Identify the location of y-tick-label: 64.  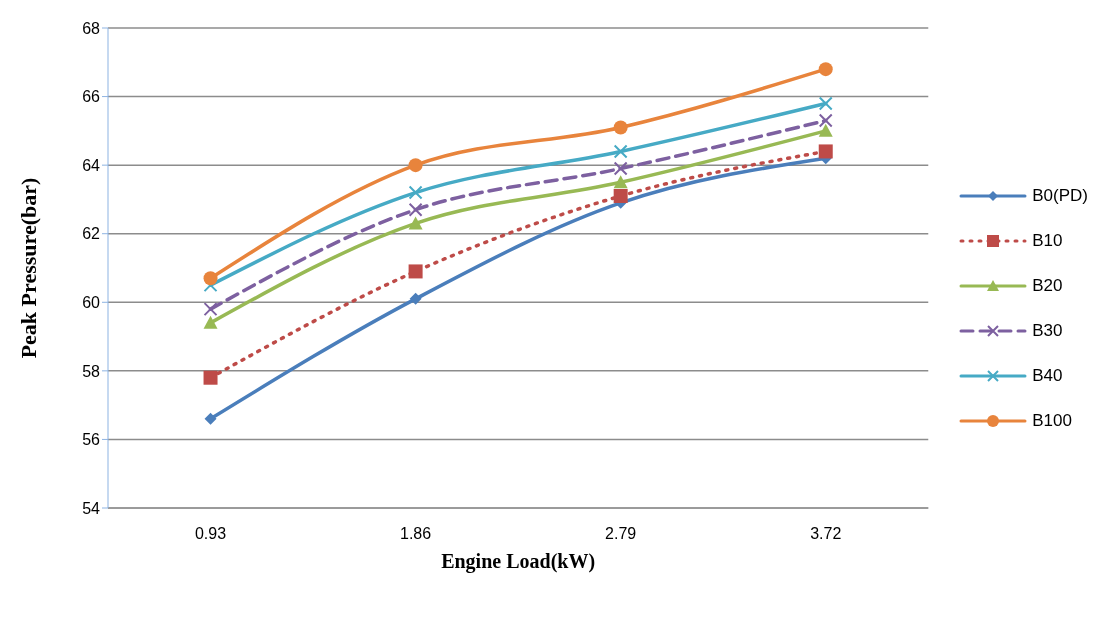
(91, 165).